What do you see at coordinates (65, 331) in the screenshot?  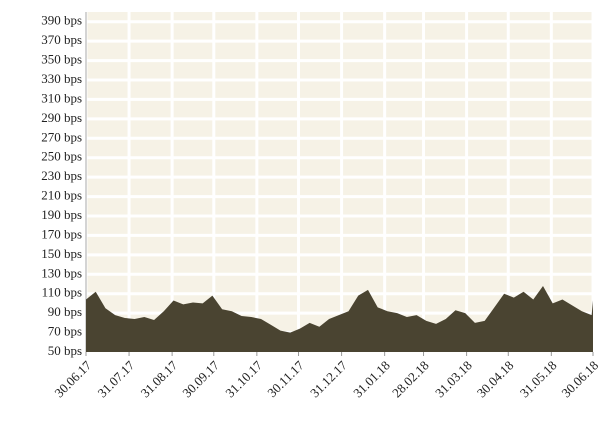 I see `y-tick-label: 70 bps` at bounding box center [65, 331].